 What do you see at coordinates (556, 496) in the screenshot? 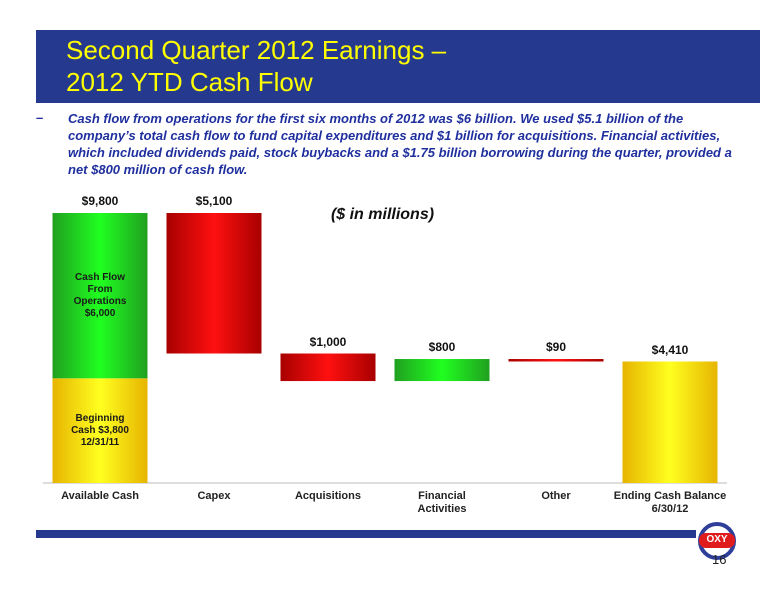
I see `x-tick-label: Other` at bounding box center [556, 496].